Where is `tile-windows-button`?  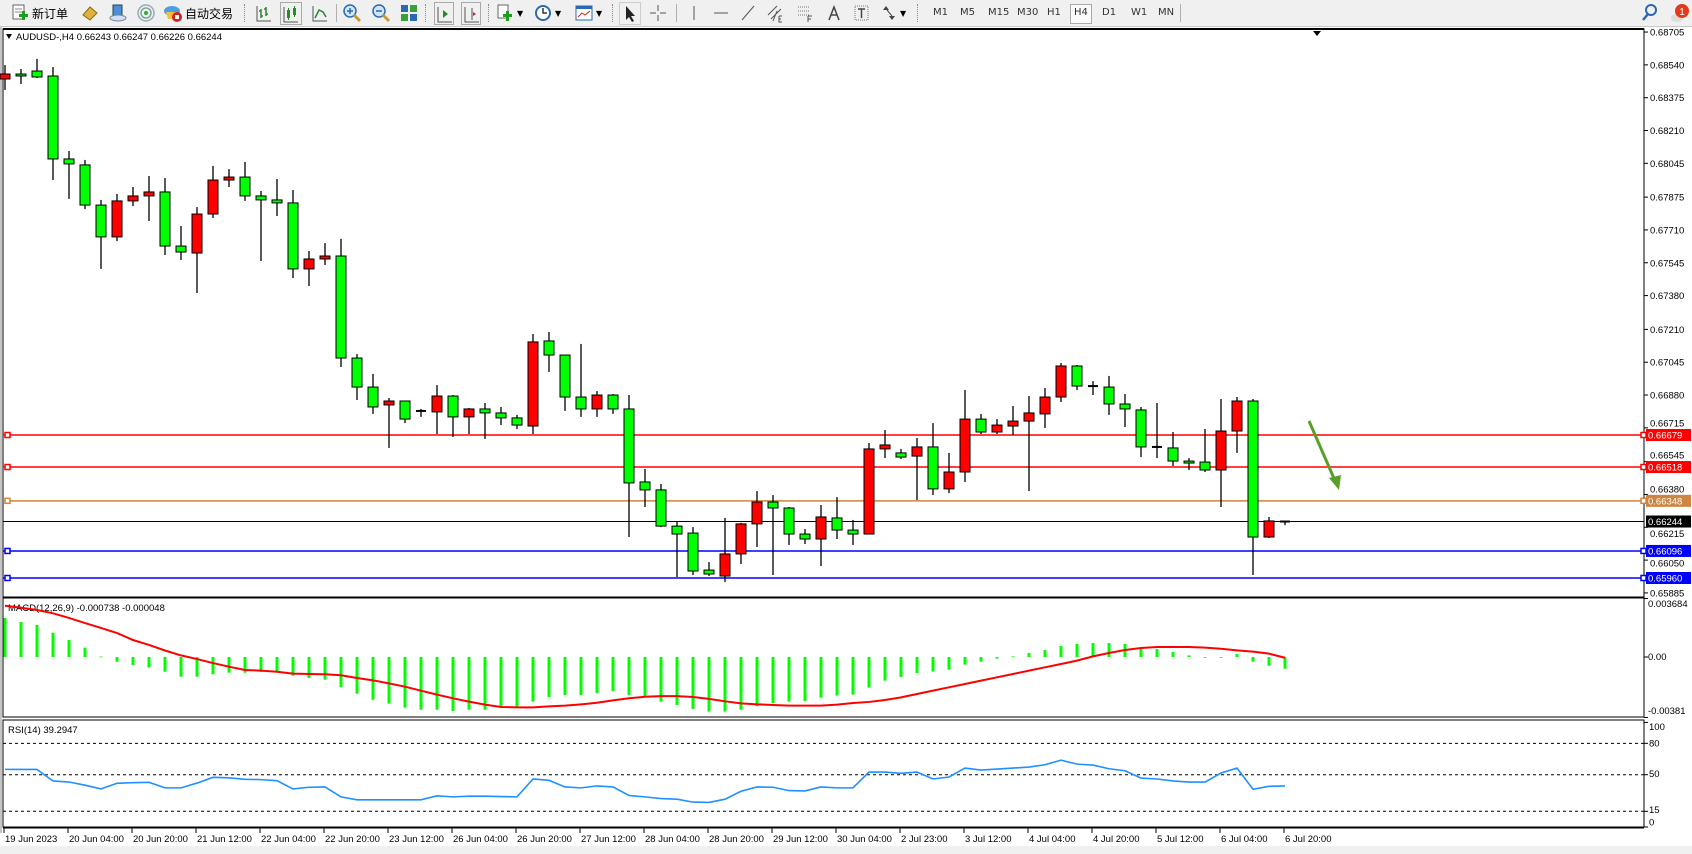 tile-windows-button is located at coordinates (409, 13).